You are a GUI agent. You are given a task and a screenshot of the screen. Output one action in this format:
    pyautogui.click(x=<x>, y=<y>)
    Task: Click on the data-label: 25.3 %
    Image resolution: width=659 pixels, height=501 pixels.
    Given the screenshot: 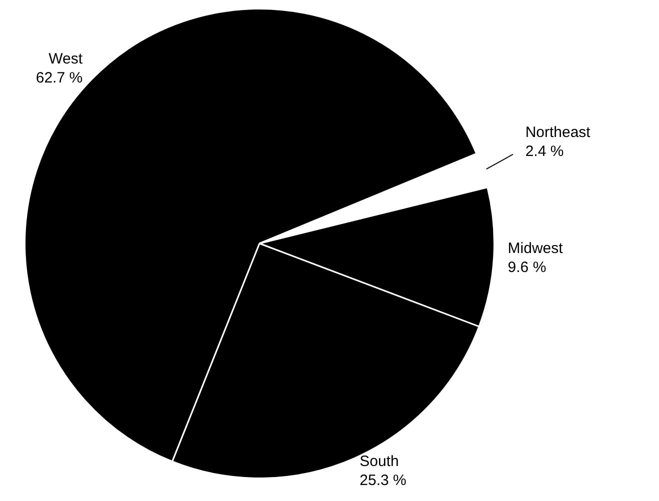 What is the action you would take?
    pyautogui.click(x=383, y=480)
    